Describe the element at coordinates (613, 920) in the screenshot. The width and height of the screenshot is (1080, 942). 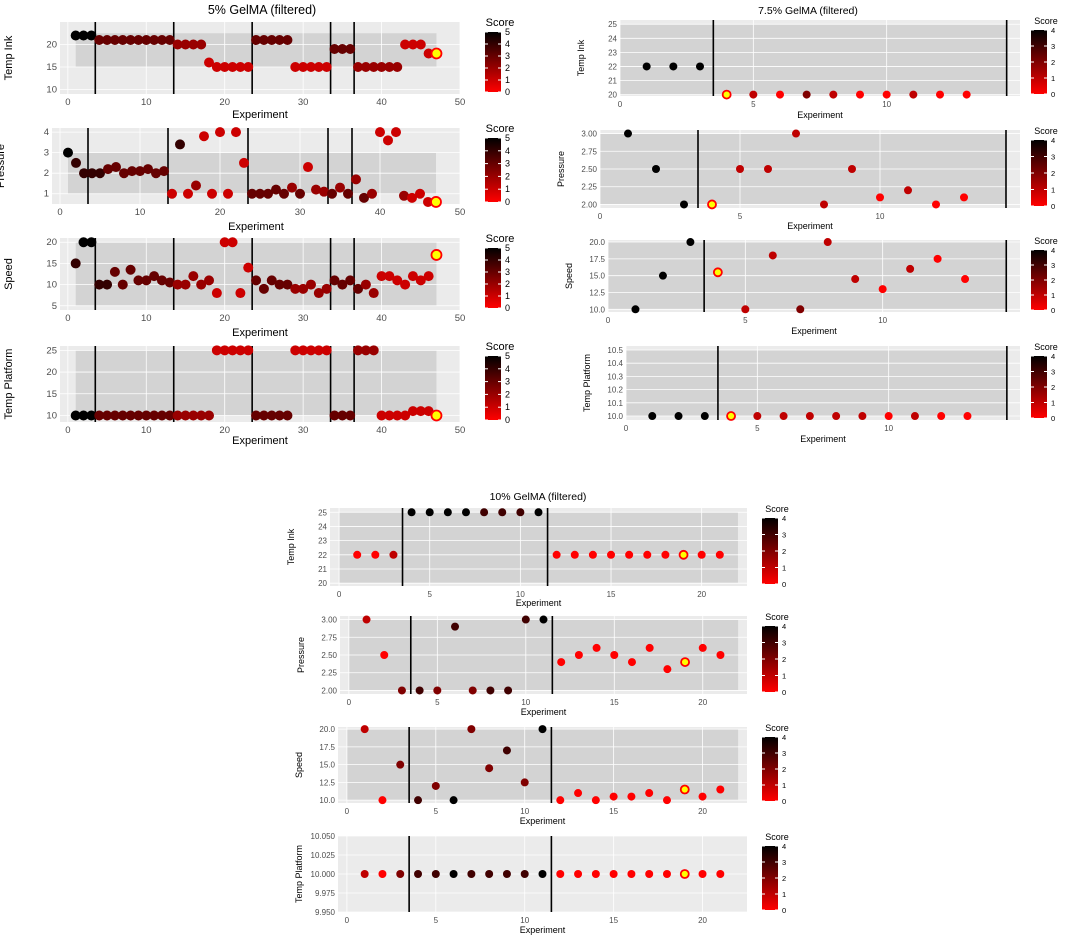
I see `x-tick-label: 15` at that location.